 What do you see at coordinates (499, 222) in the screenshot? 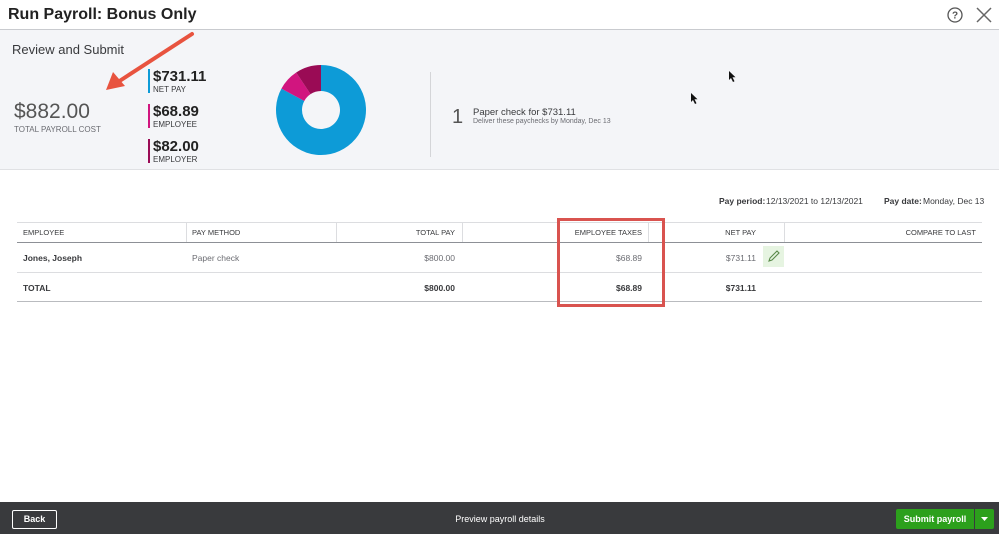
I see `table-top-border` at bounding box center [499, 222].